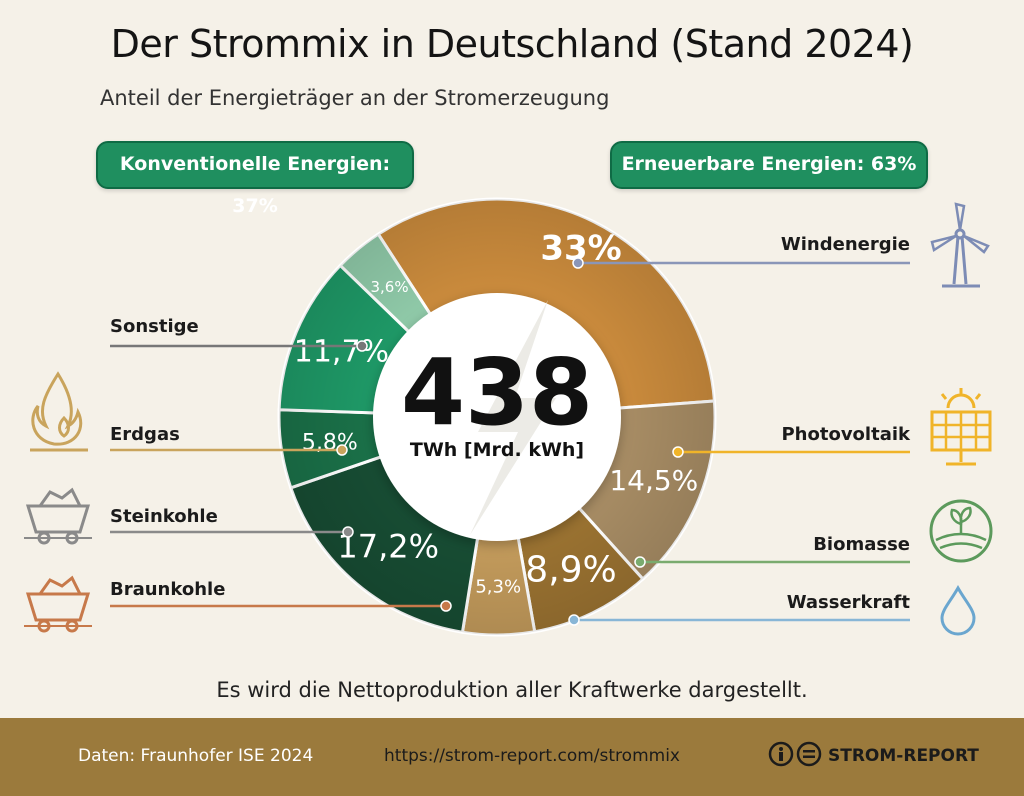 This screenshot has height=796, width=1024. Describe the element at coordinates (58, 516) in the screenshot. I see `coal-cart-icon` at that location.